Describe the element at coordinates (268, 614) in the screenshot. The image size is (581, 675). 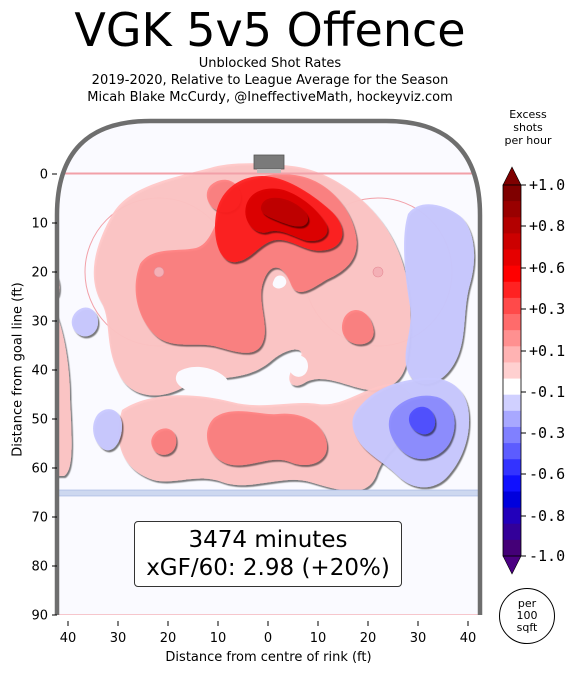
I see `centre-line` at that location.